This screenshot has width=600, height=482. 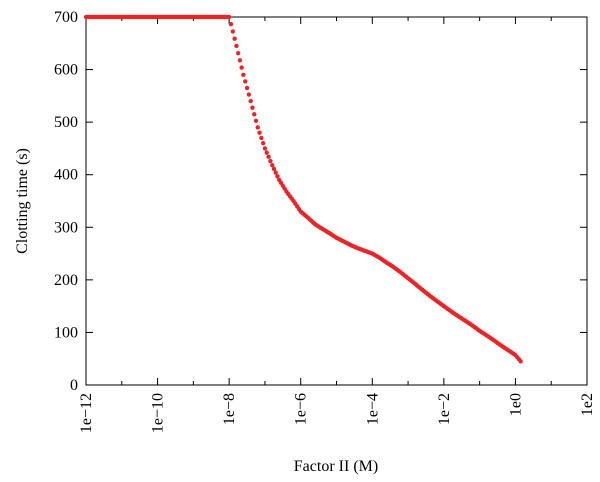 What do you see at coordinates (301, 409) in the screenshot?
I see `x-tick-label: 1e−6` at bounding box center [301, 409].